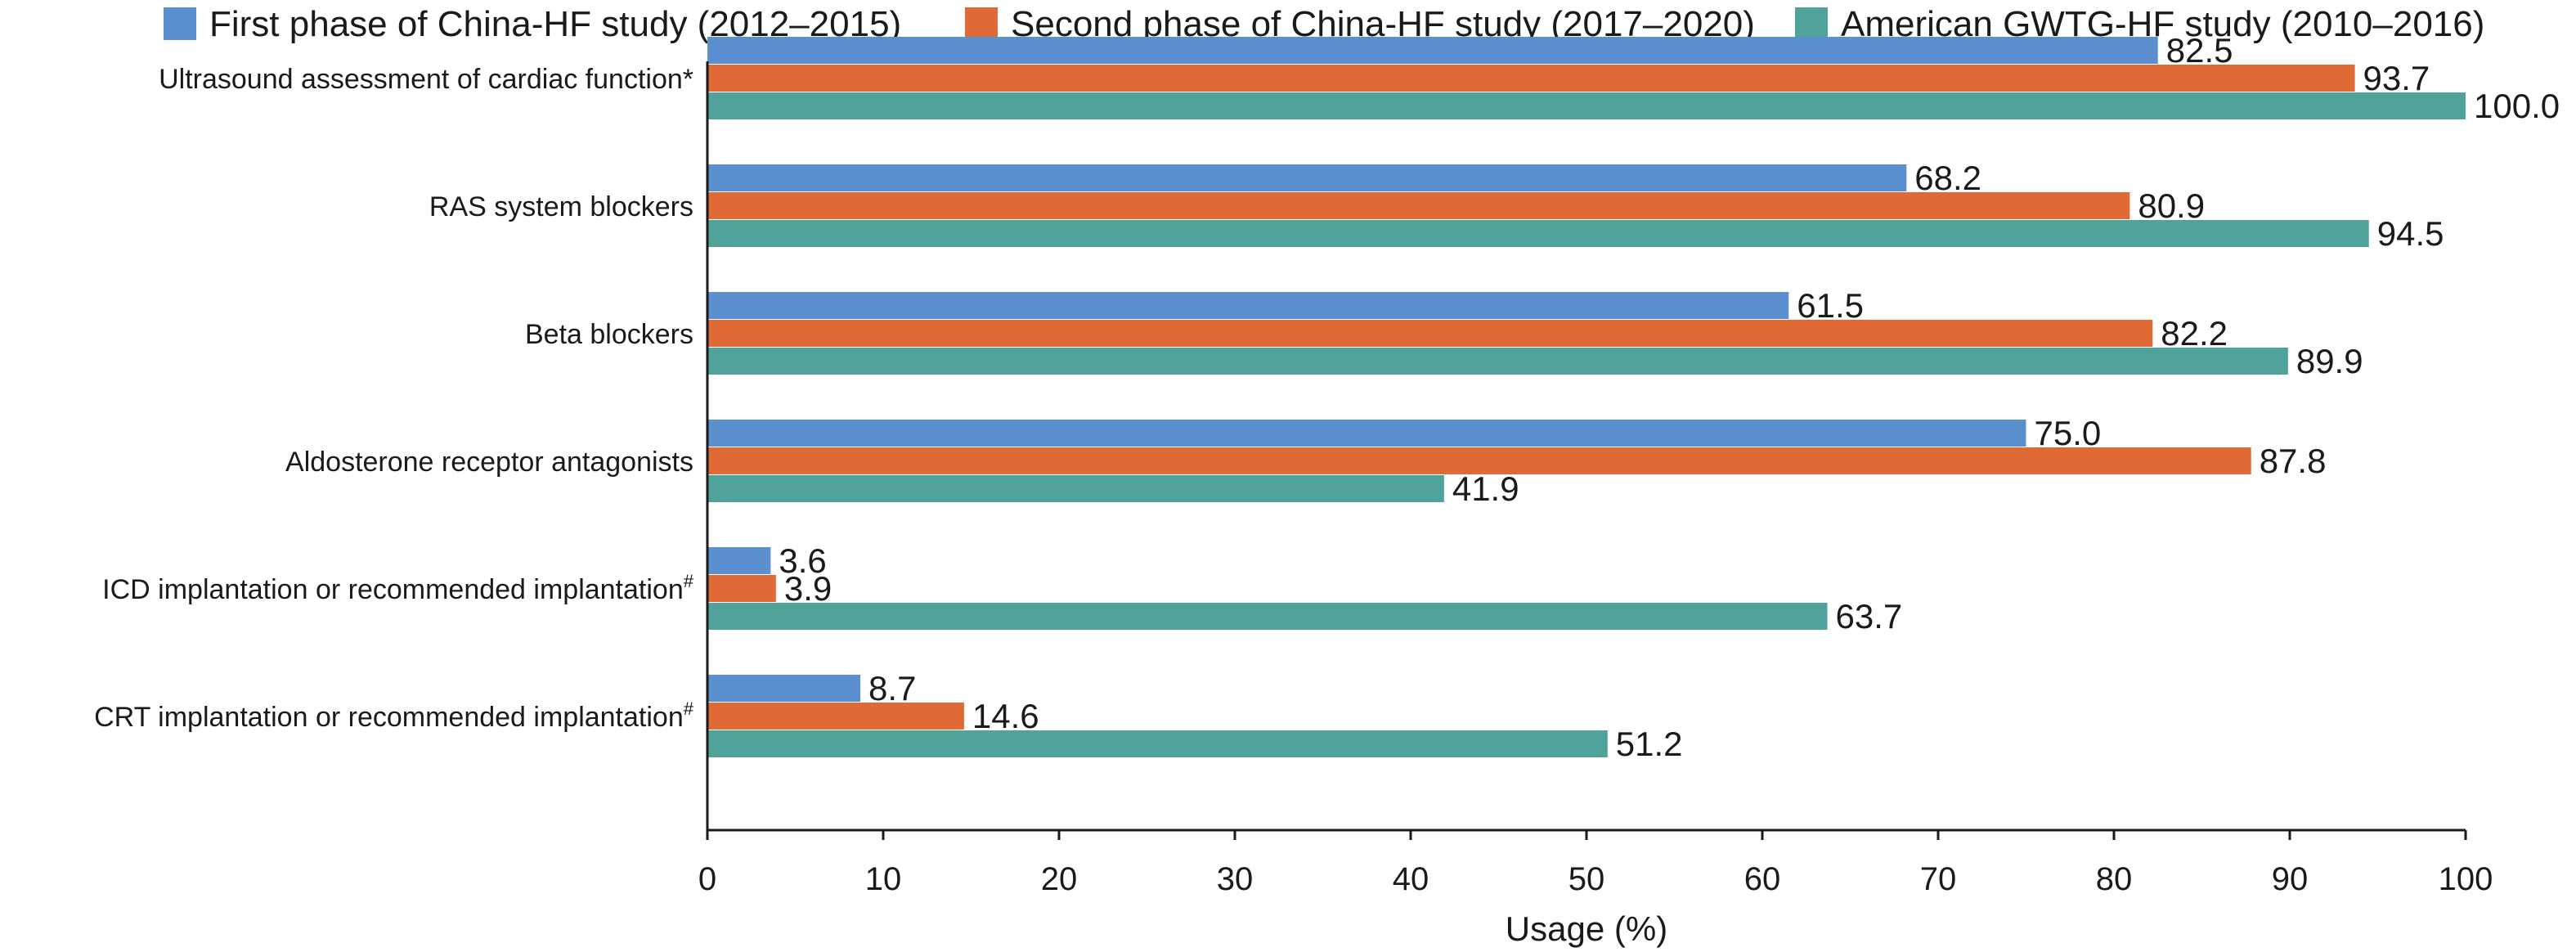 The image size is (2576, 952). I want to click on data-label: 100.0, so click(2517, 106).